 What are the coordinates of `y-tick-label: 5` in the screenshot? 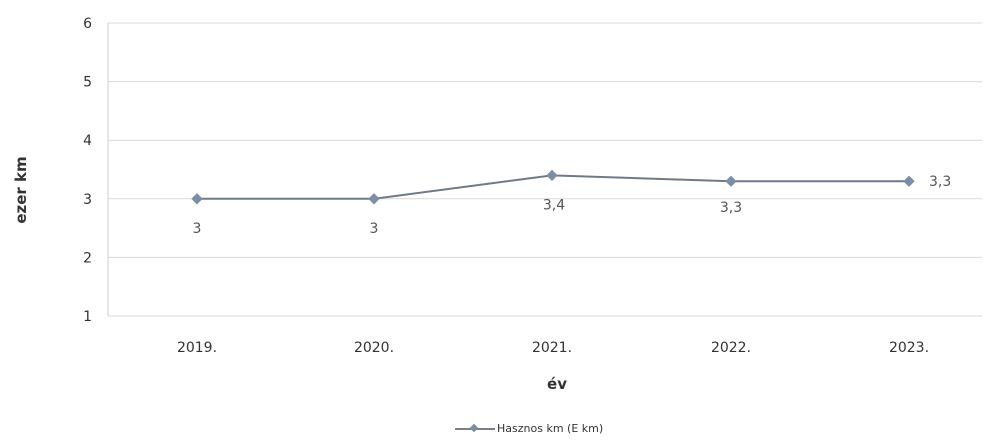 It's located at (87, 83).